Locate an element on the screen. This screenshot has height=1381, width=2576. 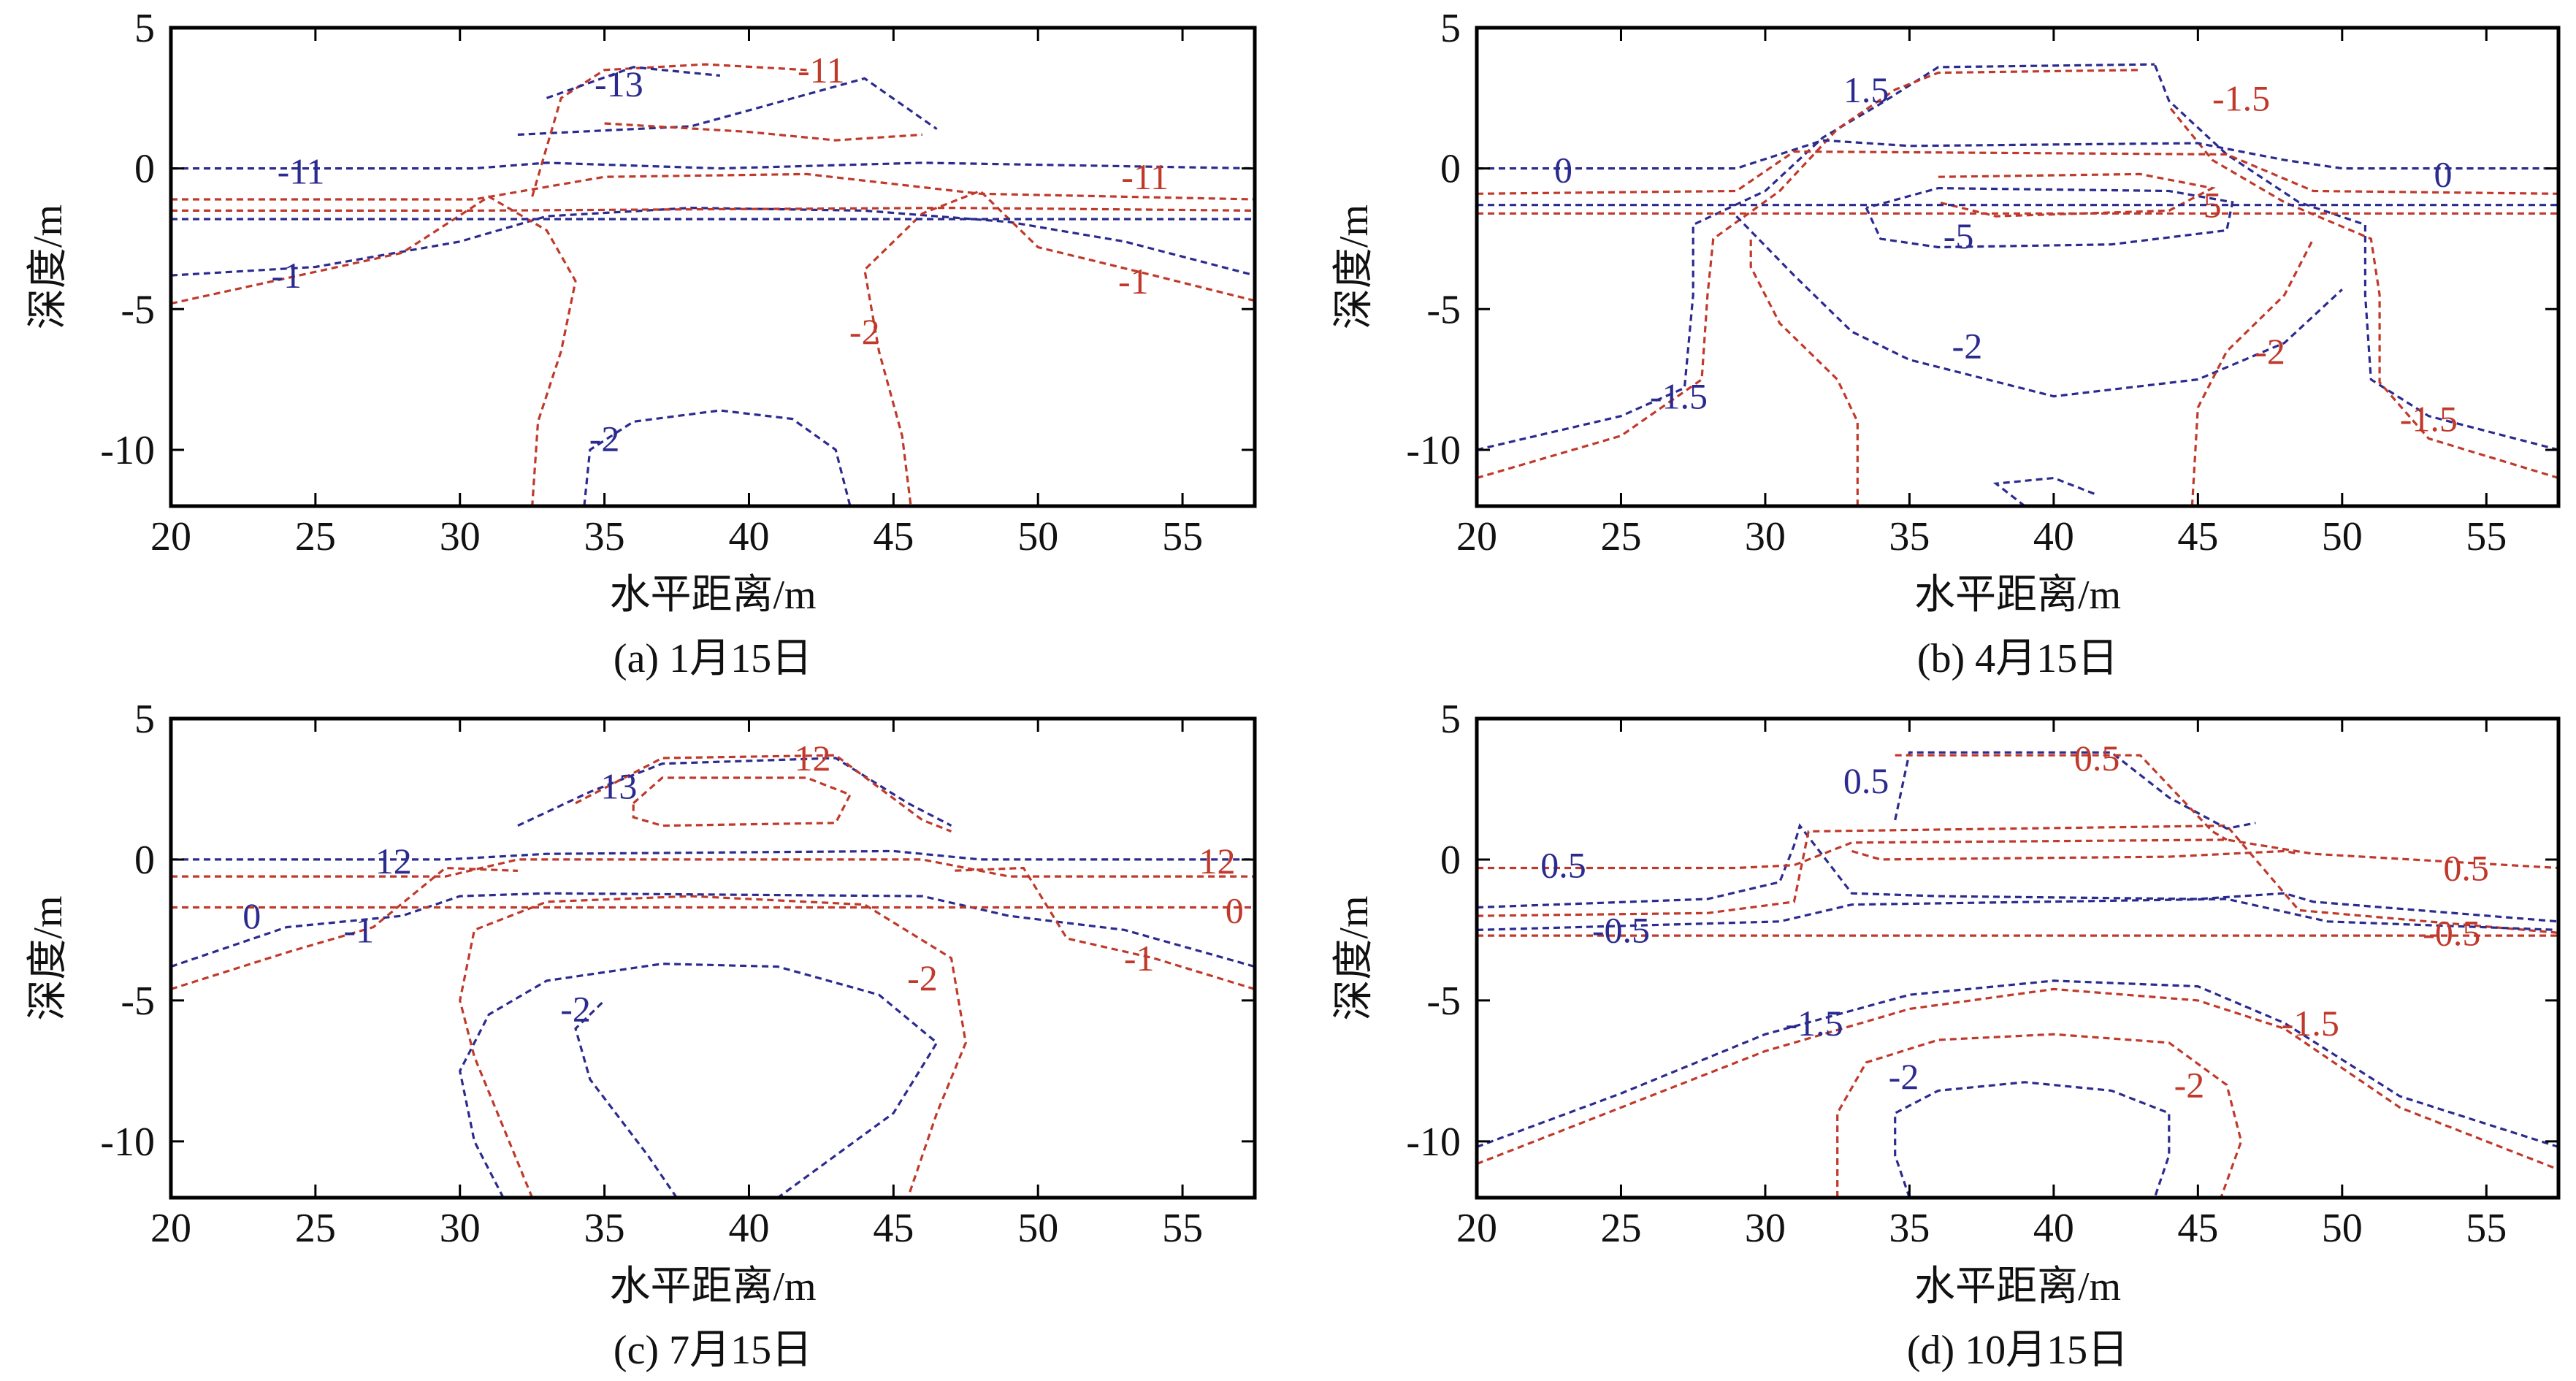
contour-label: 13 is located at coordinates (618, 786).